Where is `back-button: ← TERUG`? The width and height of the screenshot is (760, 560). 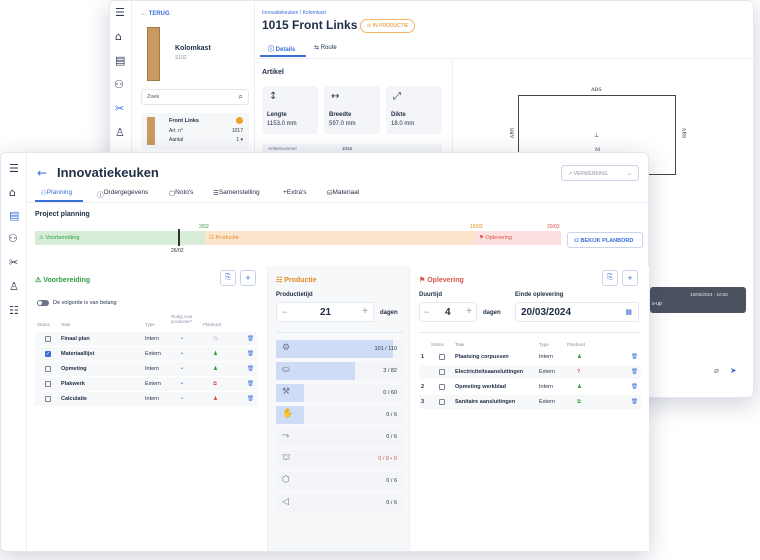
back-button: ← TERUG is located at coordinates (155, 14).